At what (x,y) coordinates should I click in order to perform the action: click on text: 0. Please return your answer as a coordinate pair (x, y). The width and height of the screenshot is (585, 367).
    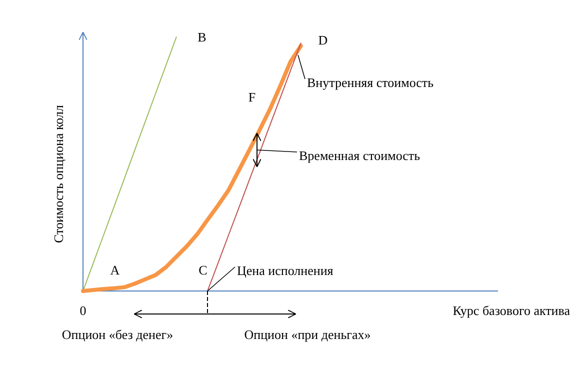
    Looking at the image, I should click on (83, 310).